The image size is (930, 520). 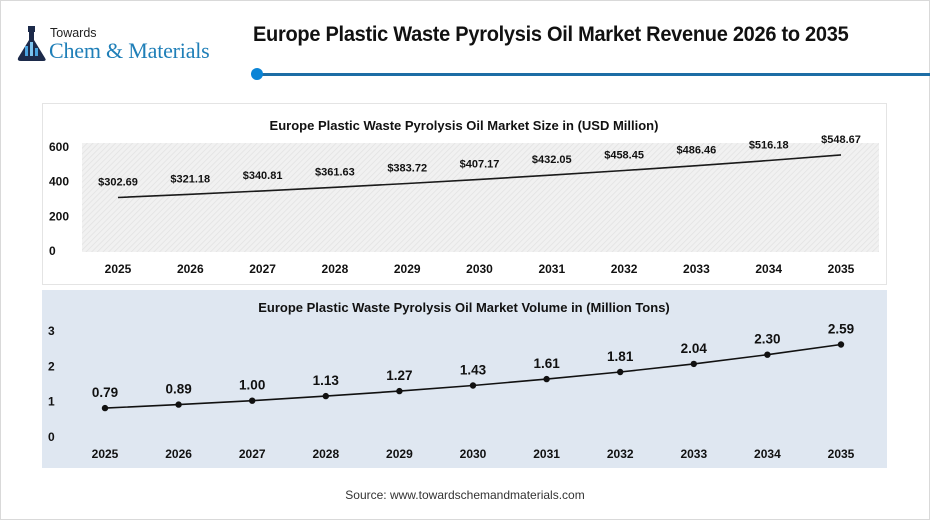 What do you see at coordinates (31, 43) in the screenshot?
I see `flask-icon` at bounding box center [31, 43].